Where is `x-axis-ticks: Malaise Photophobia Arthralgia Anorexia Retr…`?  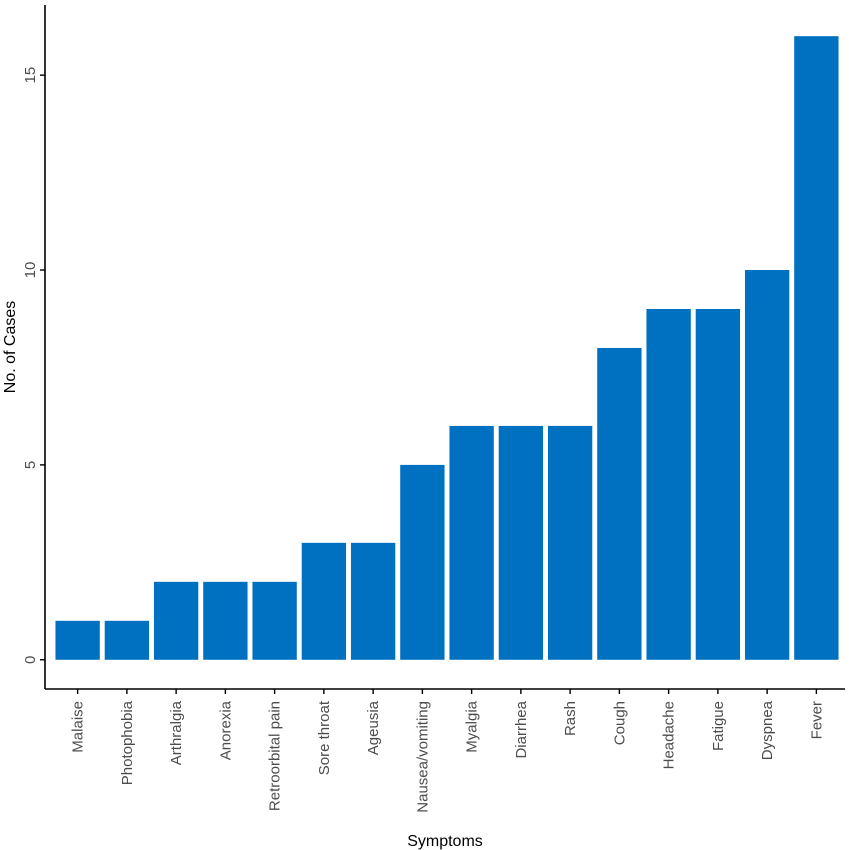 x-axis-ticks: Malaise Photophobia Arthralgia Anorexia Retr… is located at coordinates (447, 751).